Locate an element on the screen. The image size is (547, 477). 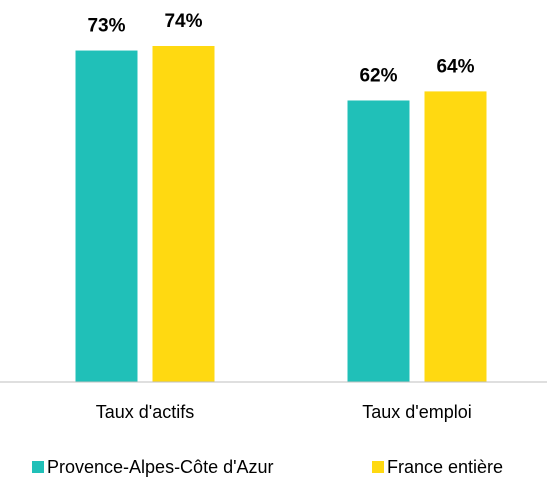
data-label: 73% is located at coordinates (106, 26).